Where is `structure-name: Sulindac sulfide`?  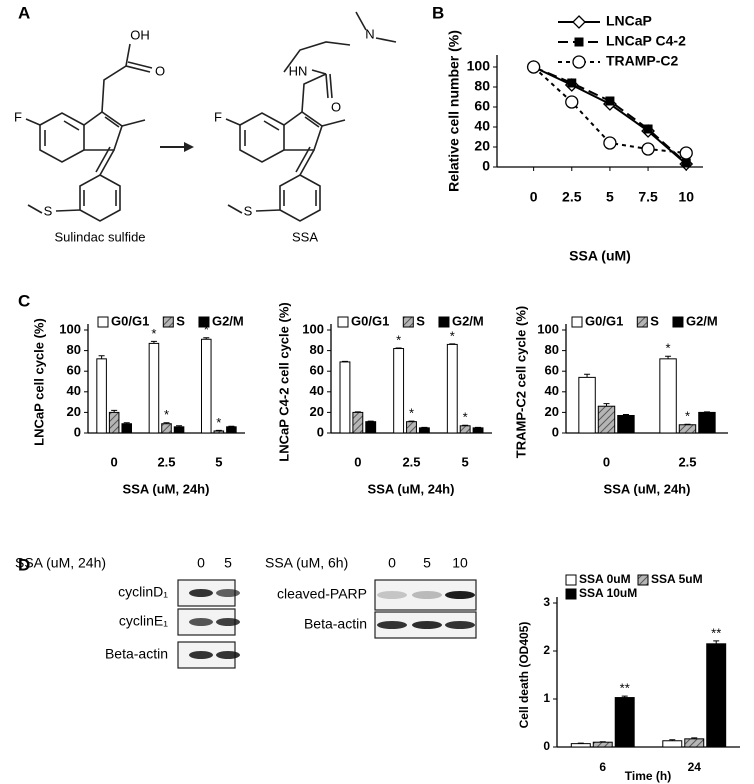 structure-name: Sulindac sulfide is located at coordinates (99, 236).